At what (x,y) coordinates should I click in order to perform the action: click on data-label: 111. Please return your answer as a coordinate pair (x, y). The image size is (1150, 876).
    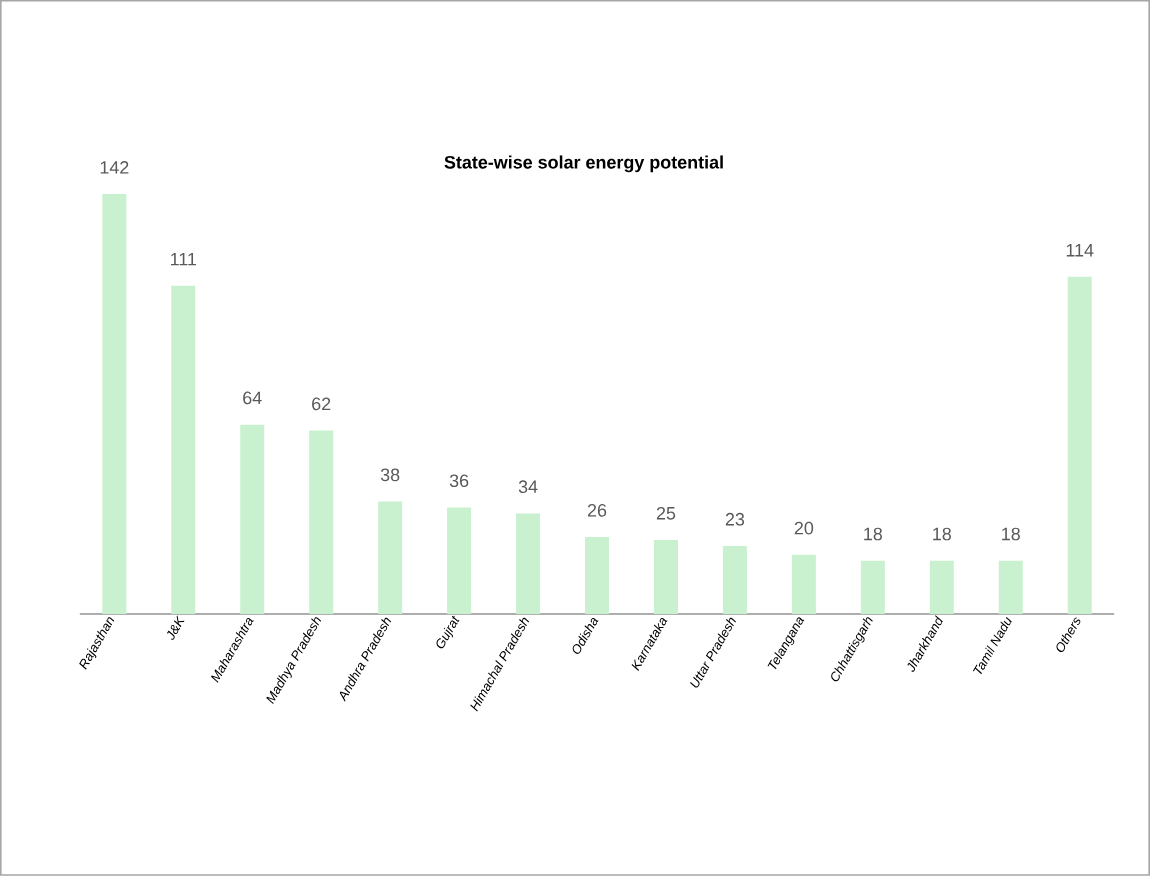
    Looking at the image, I should click on (184, 259).